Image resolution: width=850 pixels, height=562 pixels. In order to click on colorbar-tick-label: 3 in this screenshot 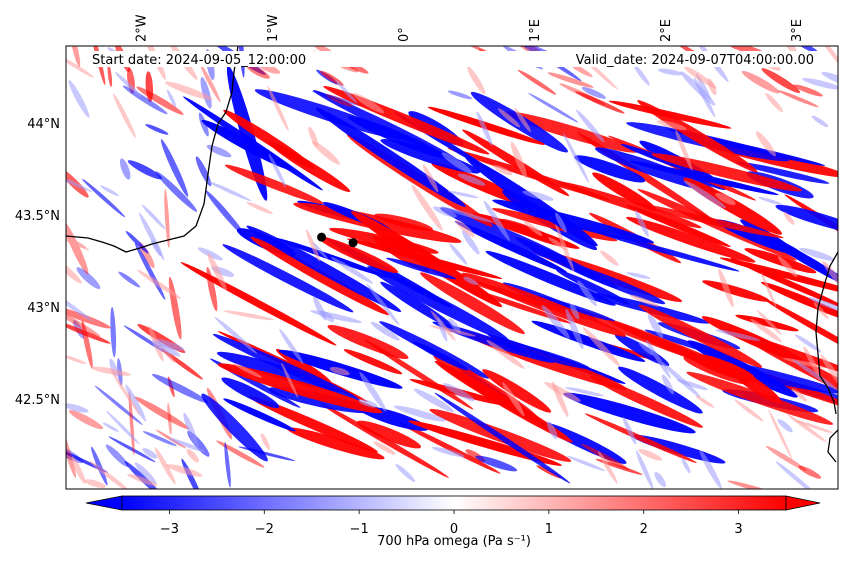, I will do `click(738, 529)`.